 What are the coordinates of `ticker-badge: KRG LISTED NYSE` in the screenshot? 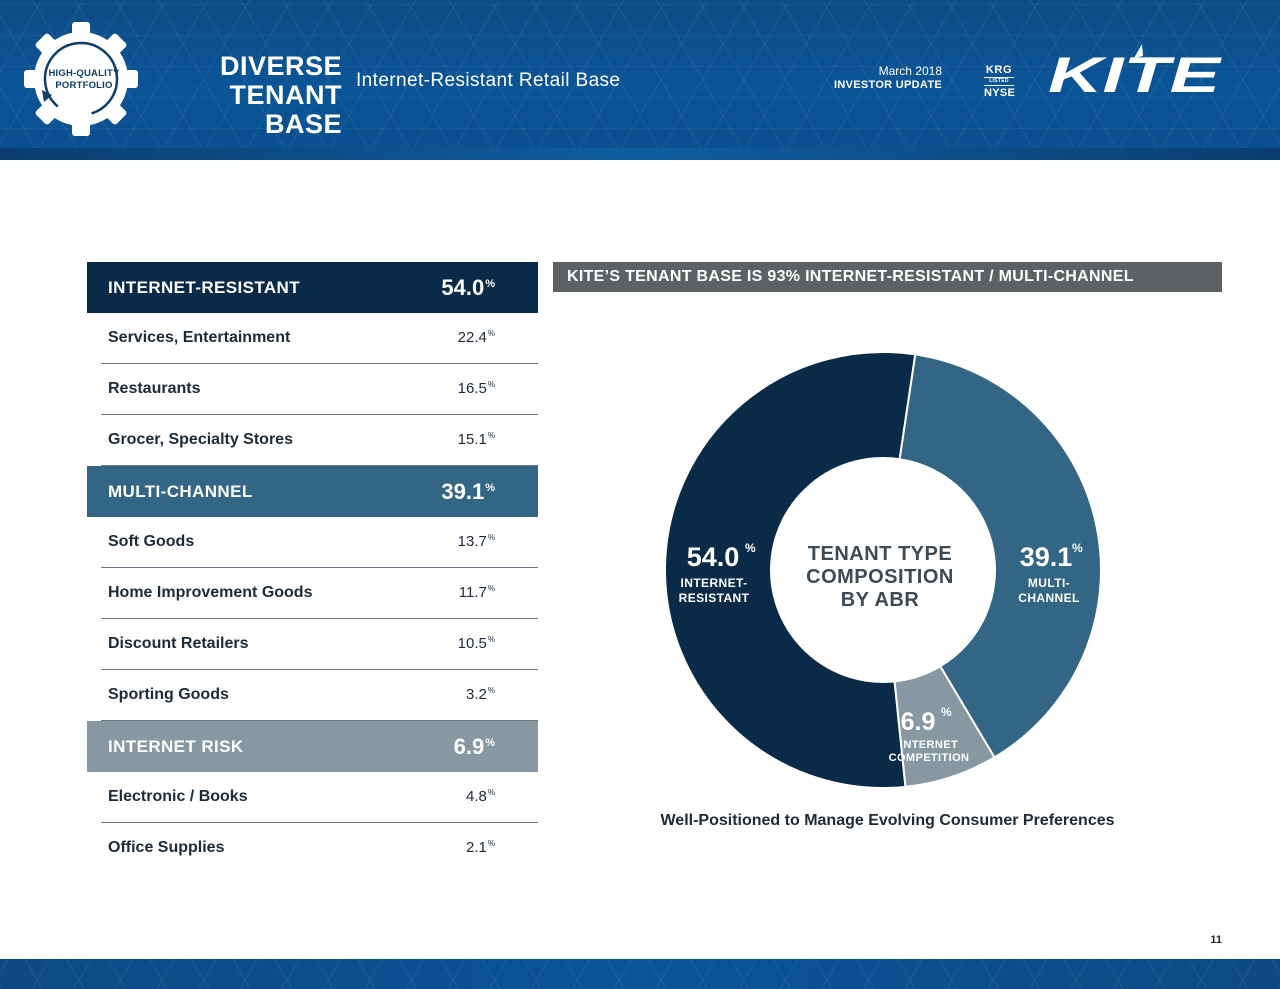 It's located at (1000, 81).